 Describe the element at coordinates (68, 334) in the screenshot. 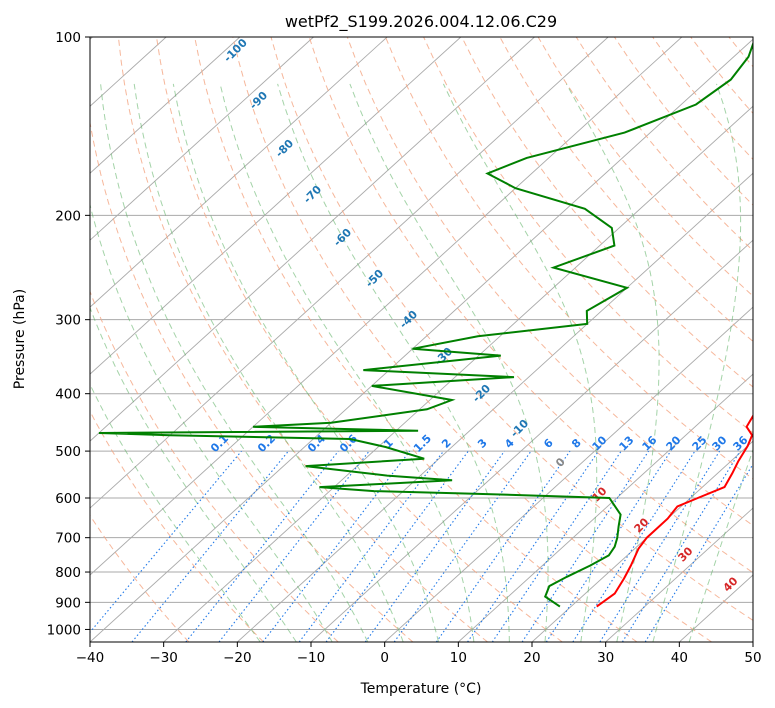

I see `y-axis-ticks: 100 200 300 400 500 600 700 800 900 1000` at that location.